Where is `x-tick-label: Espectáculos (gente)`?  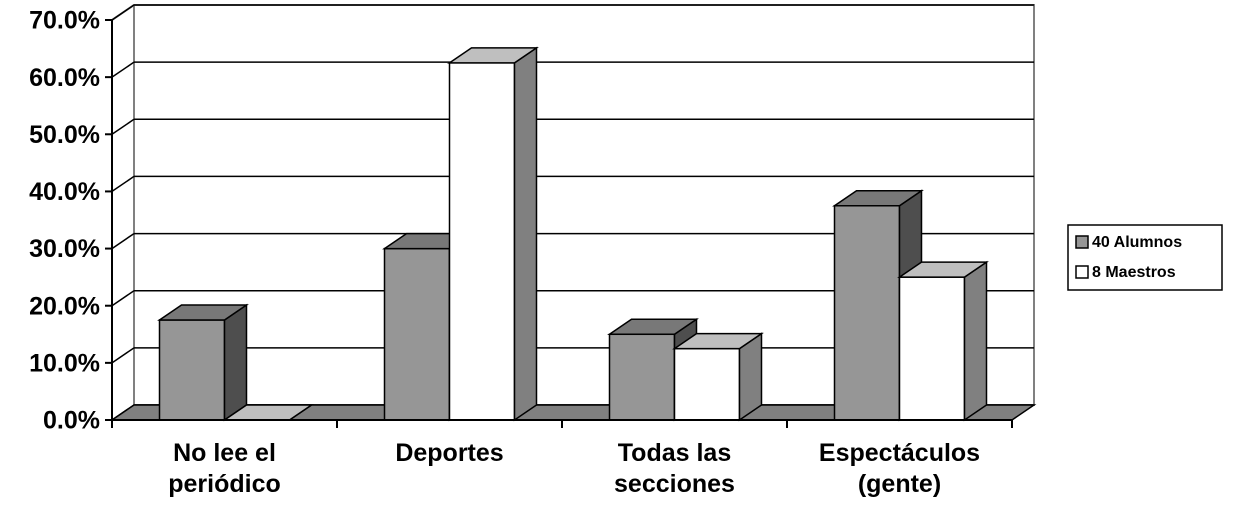
x-tick-label: Espectáculos (gente) is located at coordinates (899, 468).